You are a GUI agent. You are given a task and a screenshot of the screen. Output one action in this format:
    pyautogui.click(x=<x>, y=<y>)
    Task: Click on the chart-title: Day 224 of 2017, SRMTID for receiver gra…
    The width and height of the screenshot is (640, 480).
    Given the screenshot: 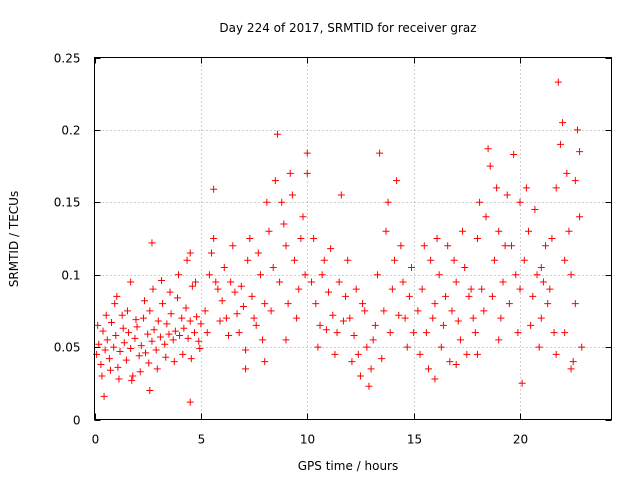 What is the action you would take?
    pyautogui.click(x=347, y=28)
    